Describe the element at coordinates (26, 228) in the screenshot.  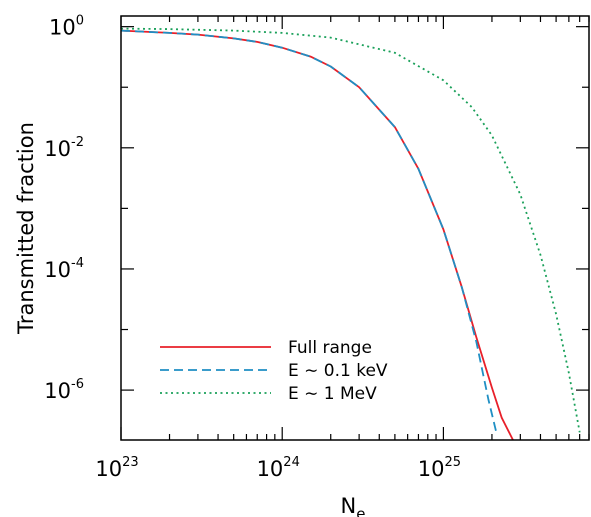
I see `y-axis-label: Transmitted fraction` at that location.